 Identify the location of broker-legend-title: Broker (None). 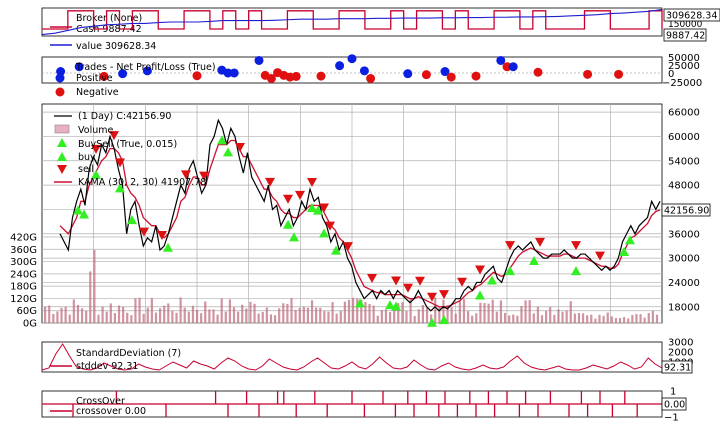
(109, 18).